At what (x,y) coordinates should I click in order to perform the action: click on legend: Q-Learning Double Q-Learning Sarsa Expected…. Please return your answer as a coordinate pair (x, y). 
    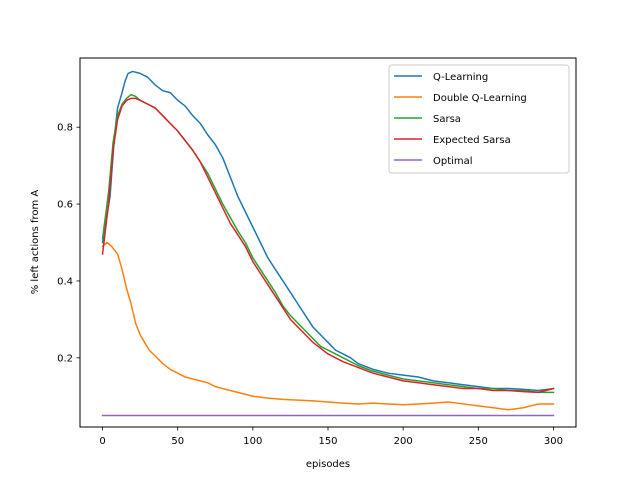
    Looking at the image, I should click on (479, 119).